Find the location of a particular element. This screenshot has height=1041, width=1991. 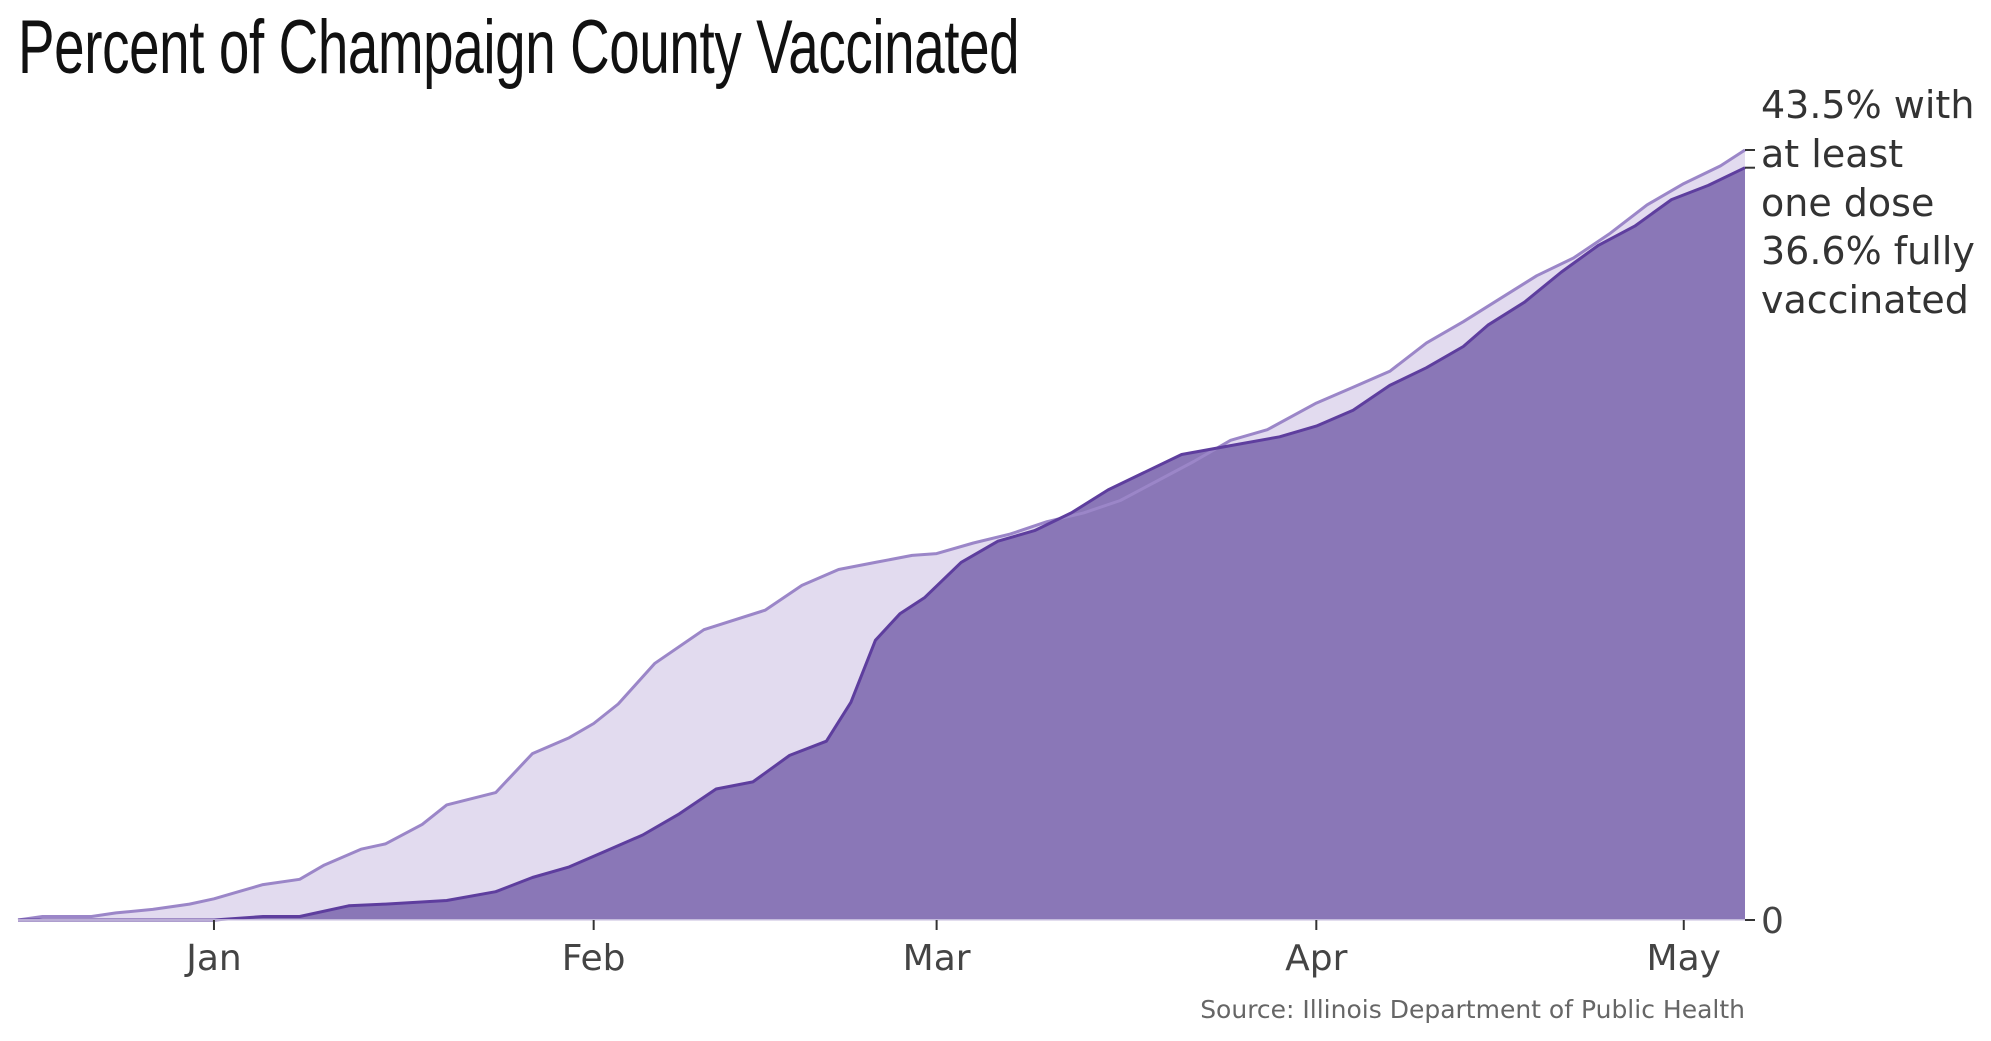

x-axis: Jan Feb Mar Apr May is located at coordinates (952, 949).